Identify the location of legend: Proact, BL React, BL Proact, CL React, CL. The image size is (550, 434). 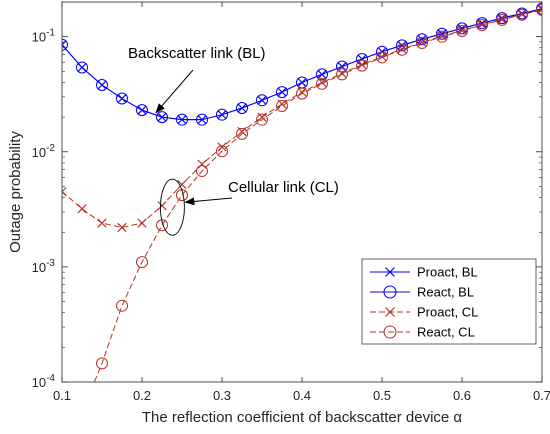
(449, 301).